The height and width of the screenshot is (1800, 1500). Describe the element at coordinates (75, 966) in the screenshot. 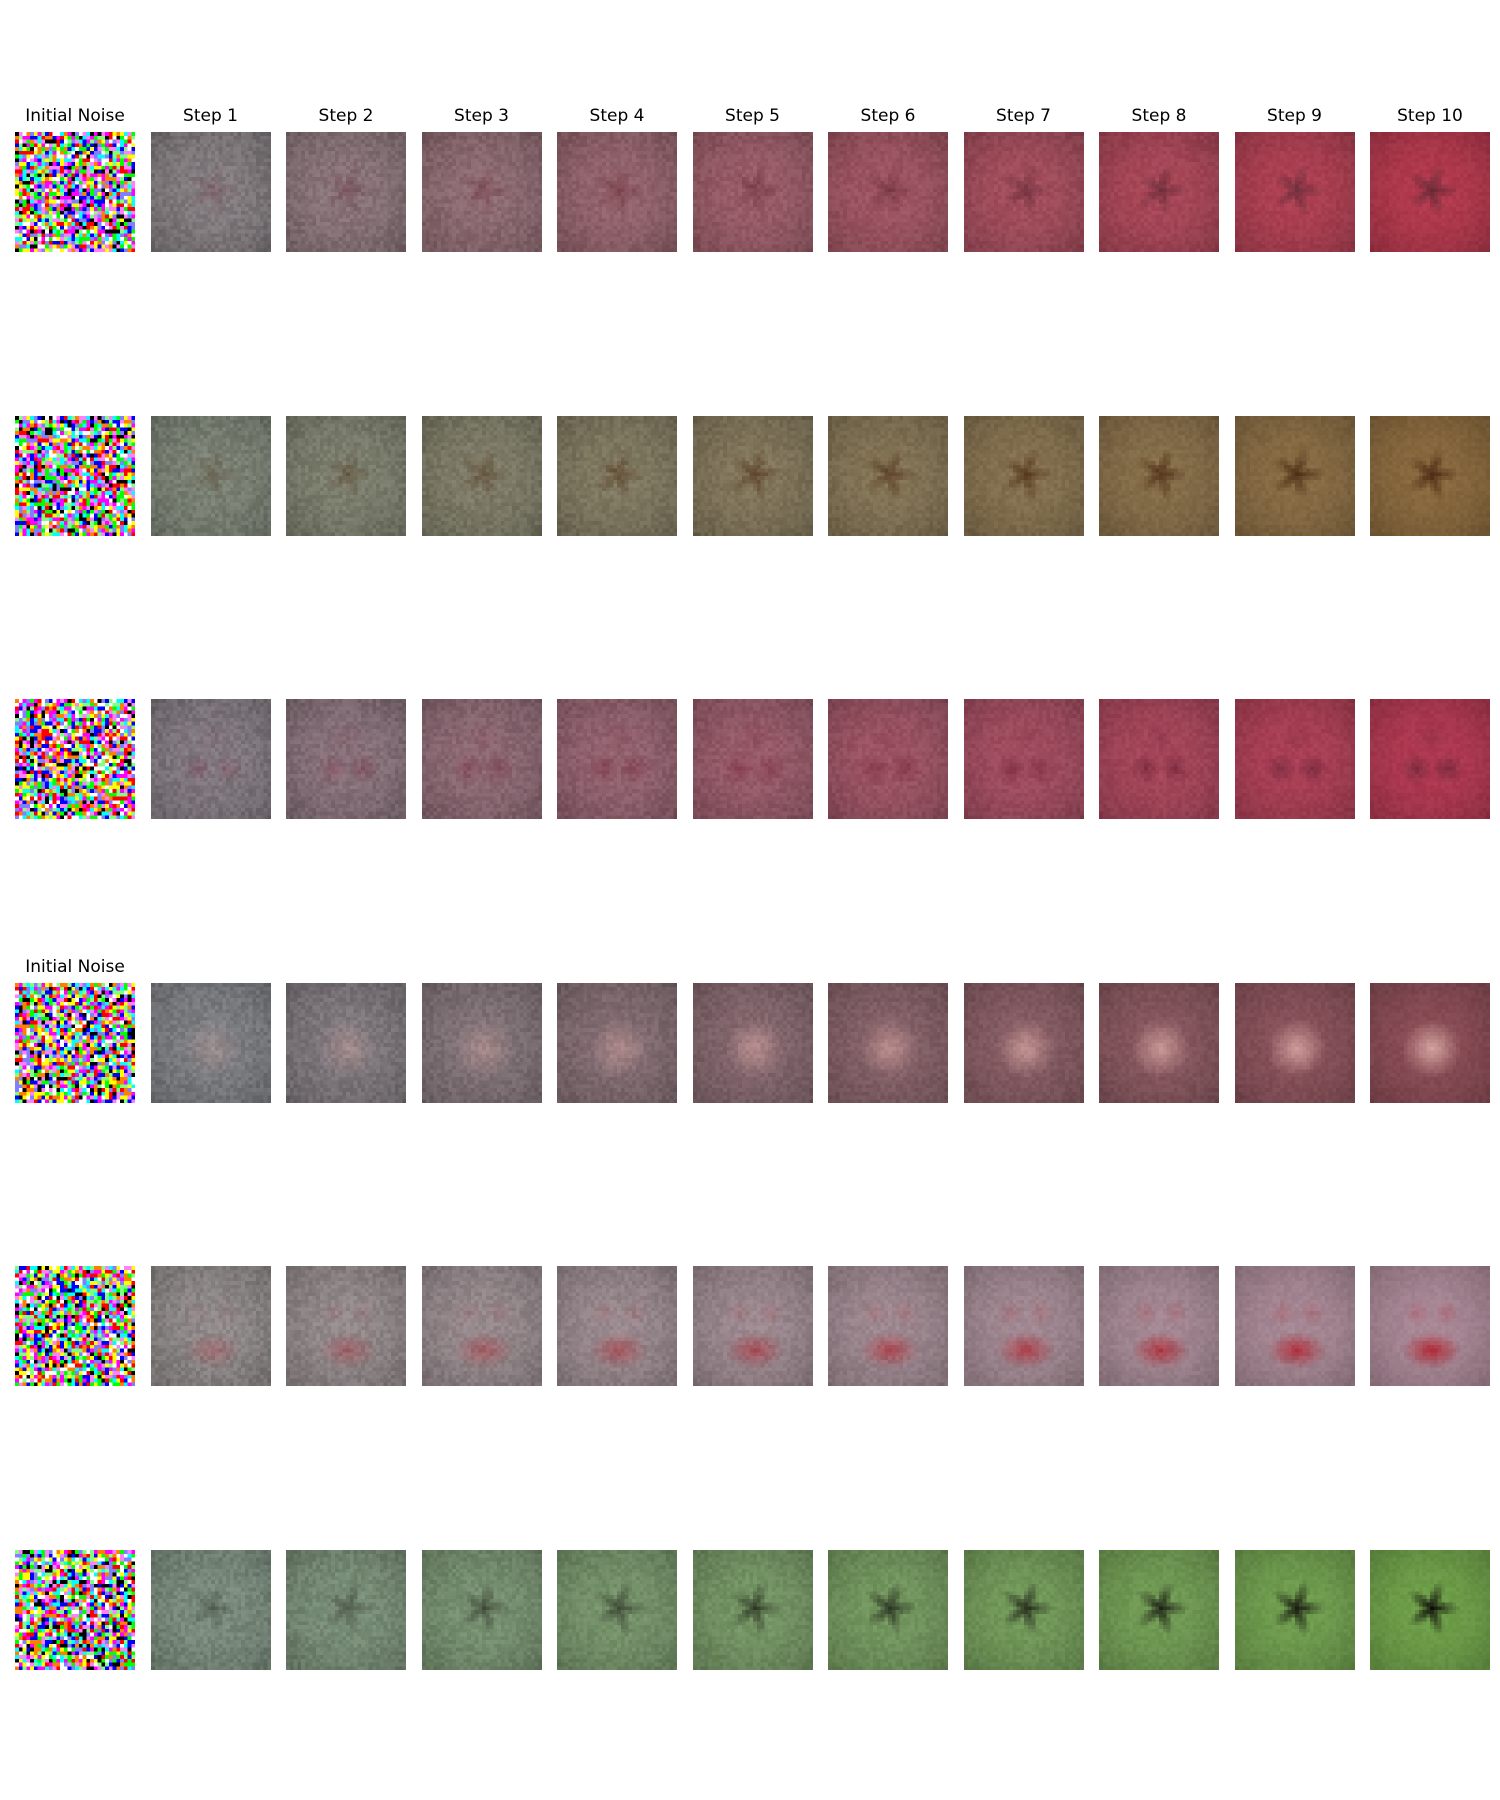

I see `panel-title: Initial Noise` at that location.